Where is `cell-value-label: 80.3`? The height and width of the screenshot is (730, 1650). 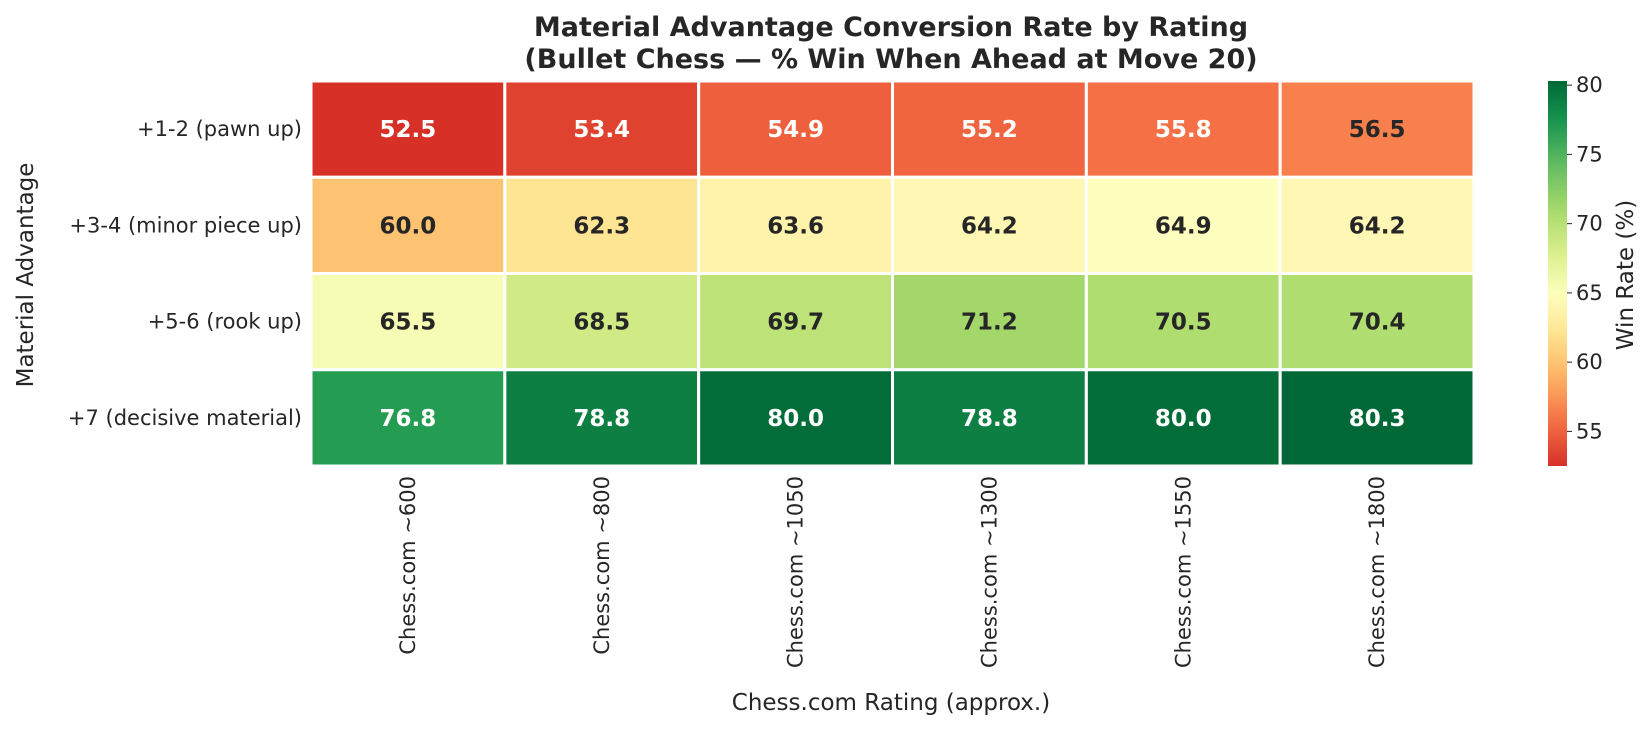 cell-value-label: 80.3 is located at coordinates (1377, 419).